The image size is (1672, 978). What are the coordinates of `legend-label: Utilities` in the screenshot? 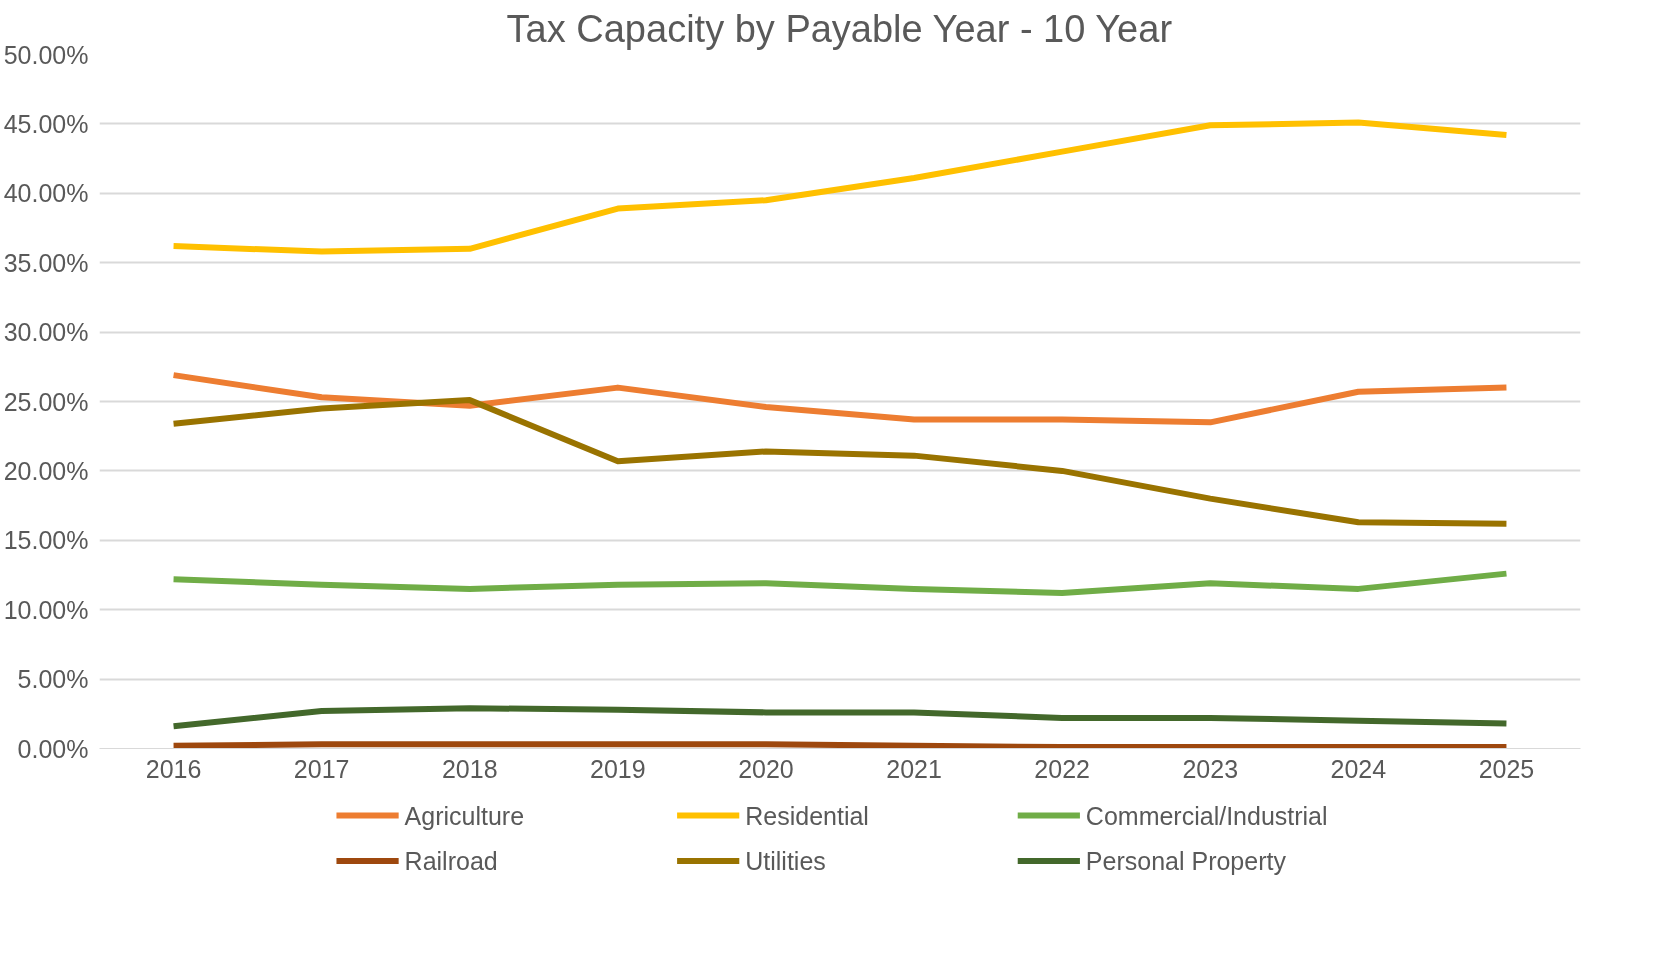 It's located at (785, 861).